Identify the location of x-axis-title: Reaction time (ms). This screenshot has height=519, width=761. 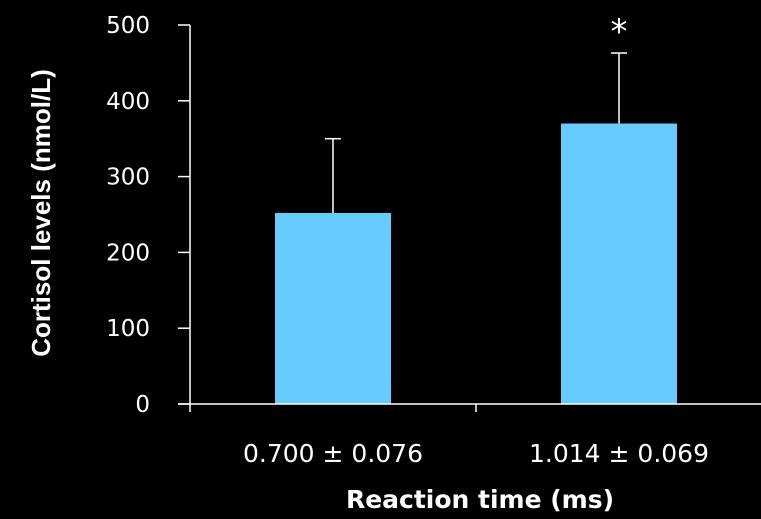
(480, 499).